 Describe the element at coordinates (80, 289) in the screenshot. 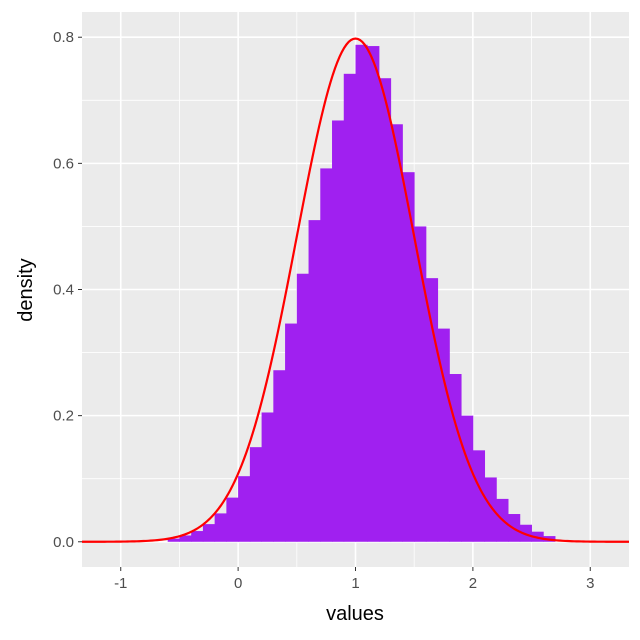

I see `y-axis-ticks` at that location.